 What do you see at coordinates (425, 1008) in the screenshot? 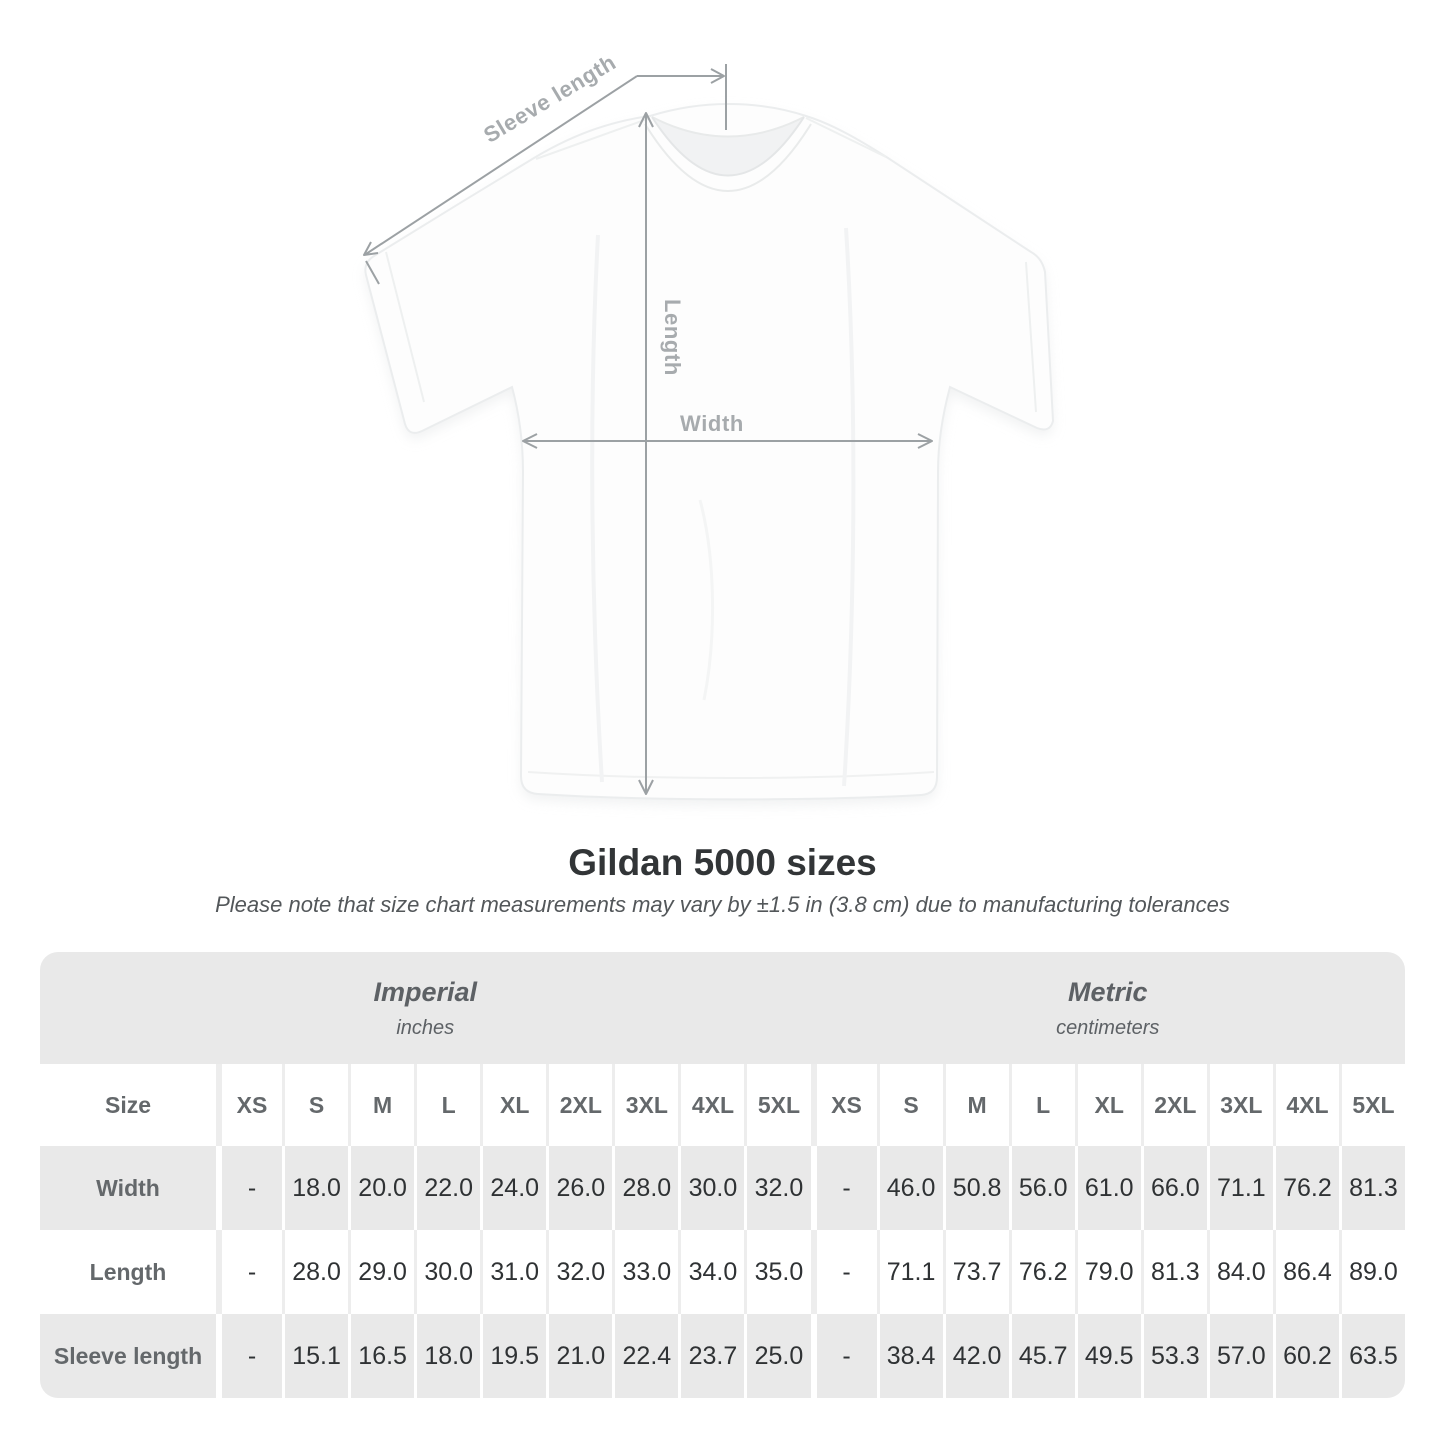
I see `imperial-header: Imperial inches` at bounding box center [425, 1008].